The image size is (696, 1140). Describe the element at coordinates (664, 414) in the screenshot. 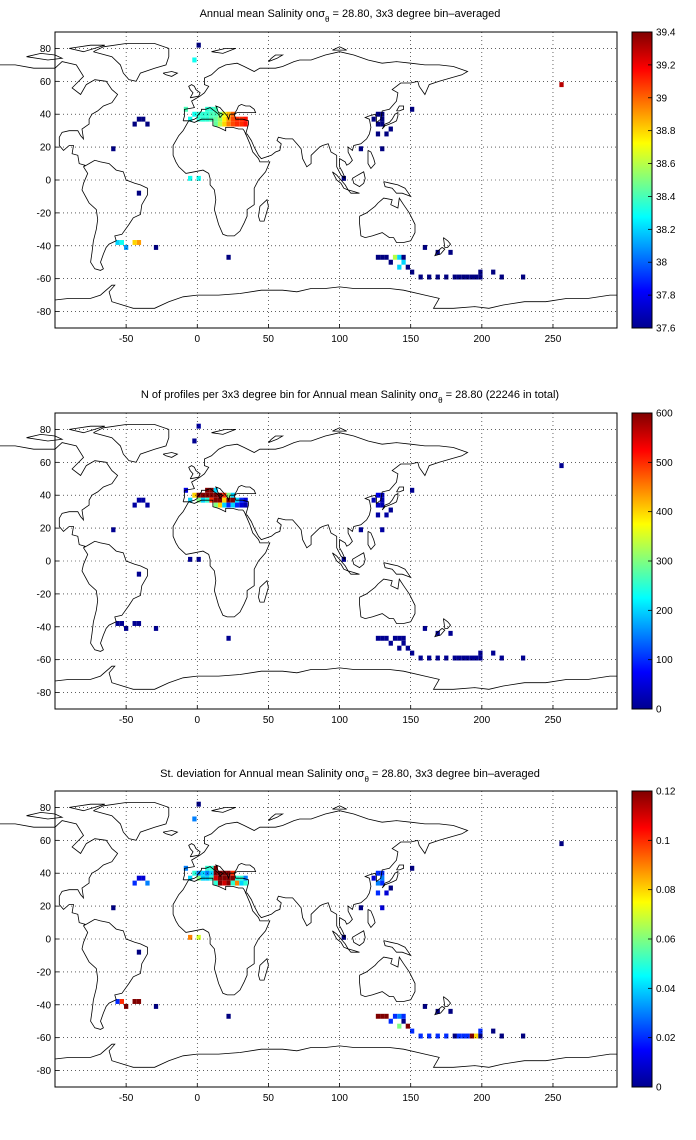

I see `colorbar-tick-label: 600` at that location.